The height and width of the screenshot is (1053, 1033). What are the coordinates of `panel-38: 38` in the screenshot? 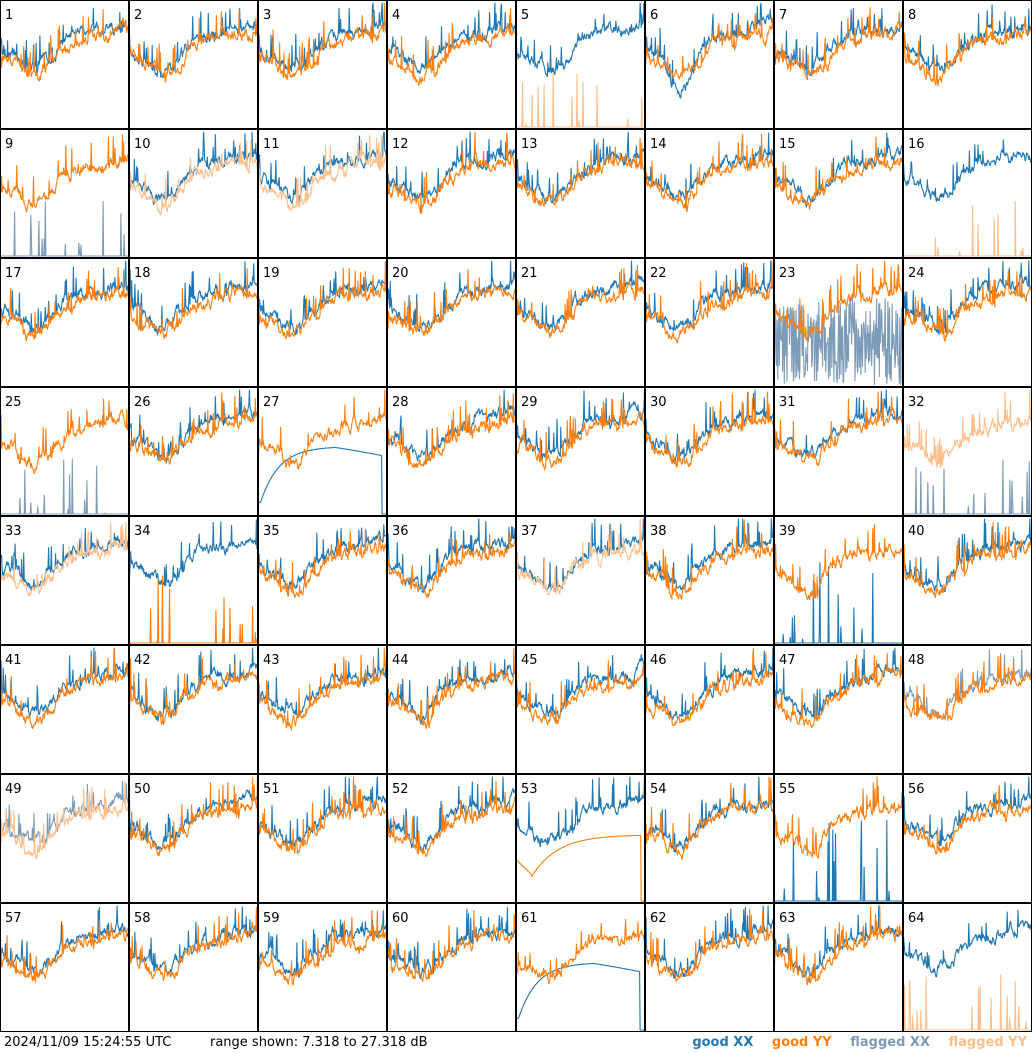 It's located at (709, 580).